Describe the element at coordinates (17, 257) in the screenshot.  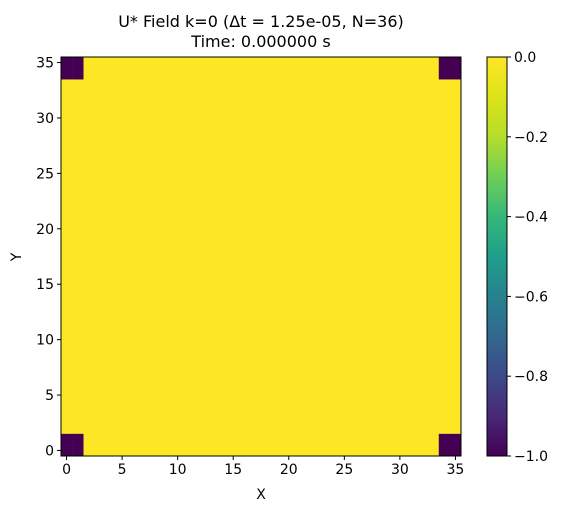
I see `y-axis-label: Y` at that location.